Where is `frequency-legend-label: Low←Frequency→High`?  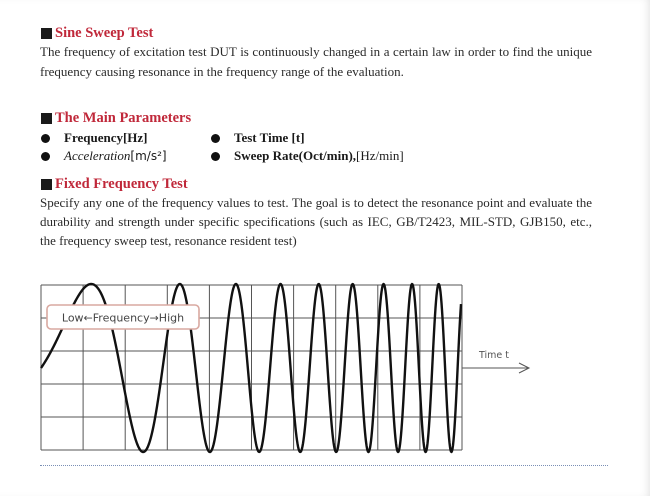 frequency-legend-label: Low←Frequency→High is located at coordinates (123, 318).